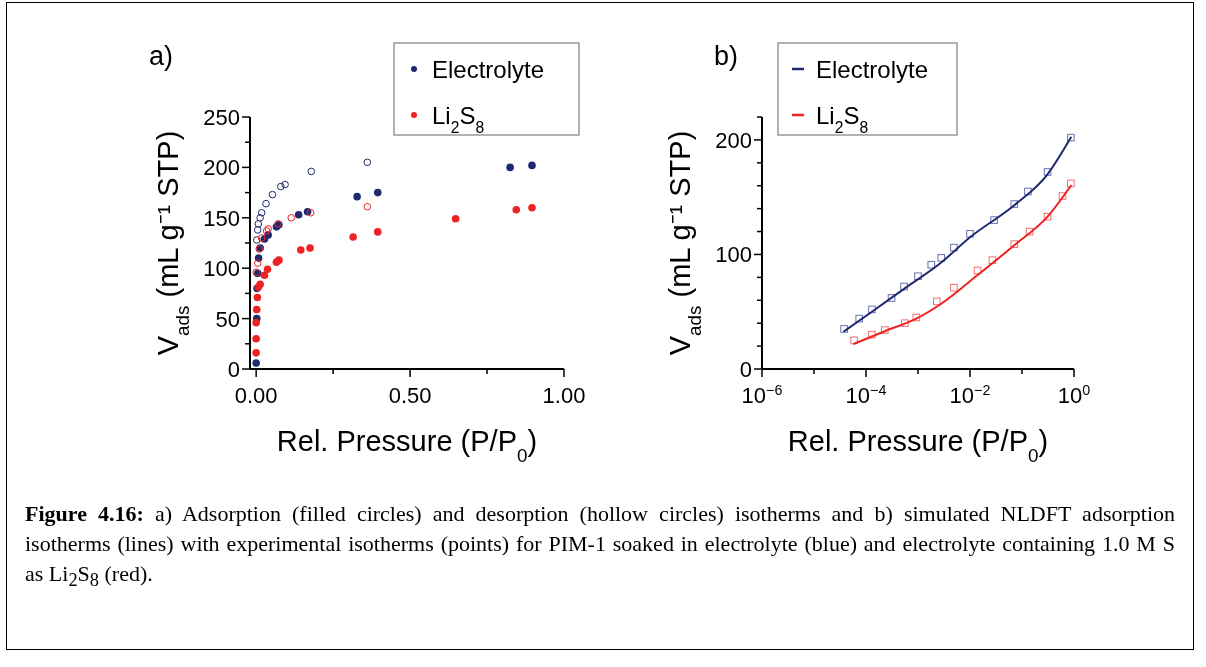  What do you see at coordinates (1074, 395) in the screenshot?
I see `x-tick-label: 10$^{0}$` at bounding box center [1074, 395].